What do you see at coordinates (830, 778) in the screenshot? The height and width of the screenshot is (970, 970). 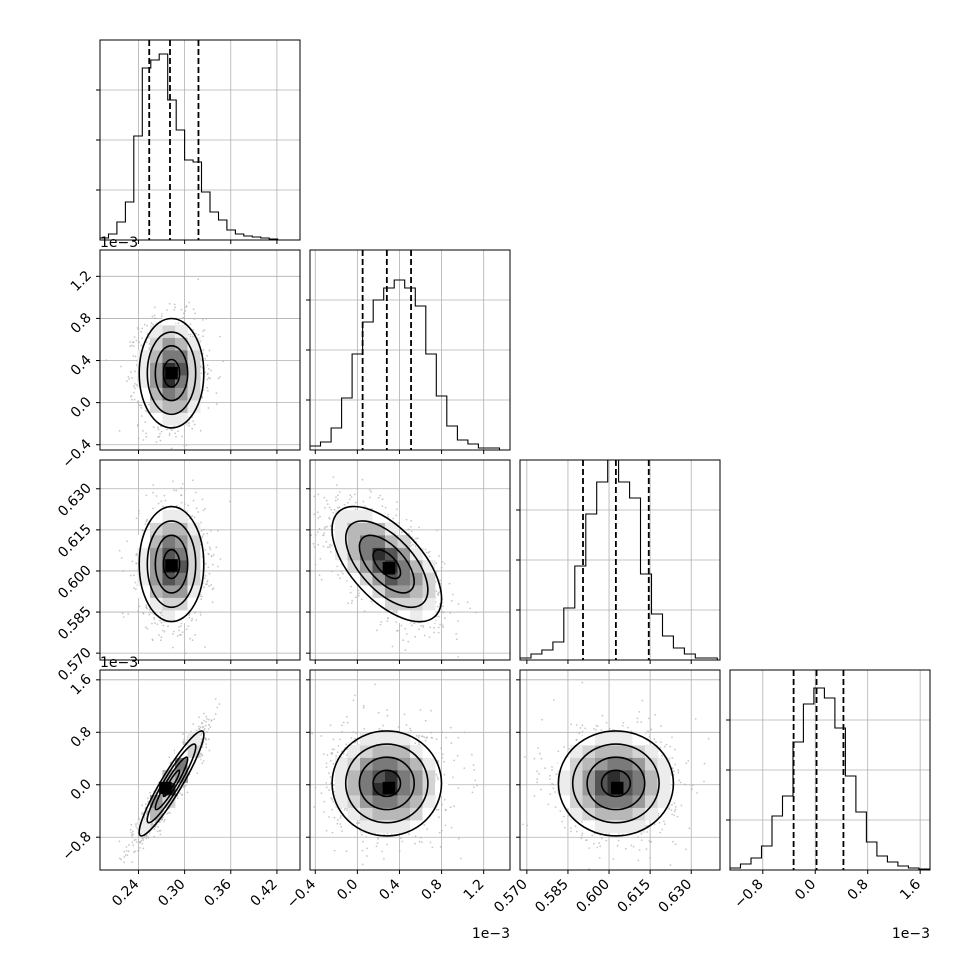 I see `hist-3-steps` at bounding box center [830, 778].